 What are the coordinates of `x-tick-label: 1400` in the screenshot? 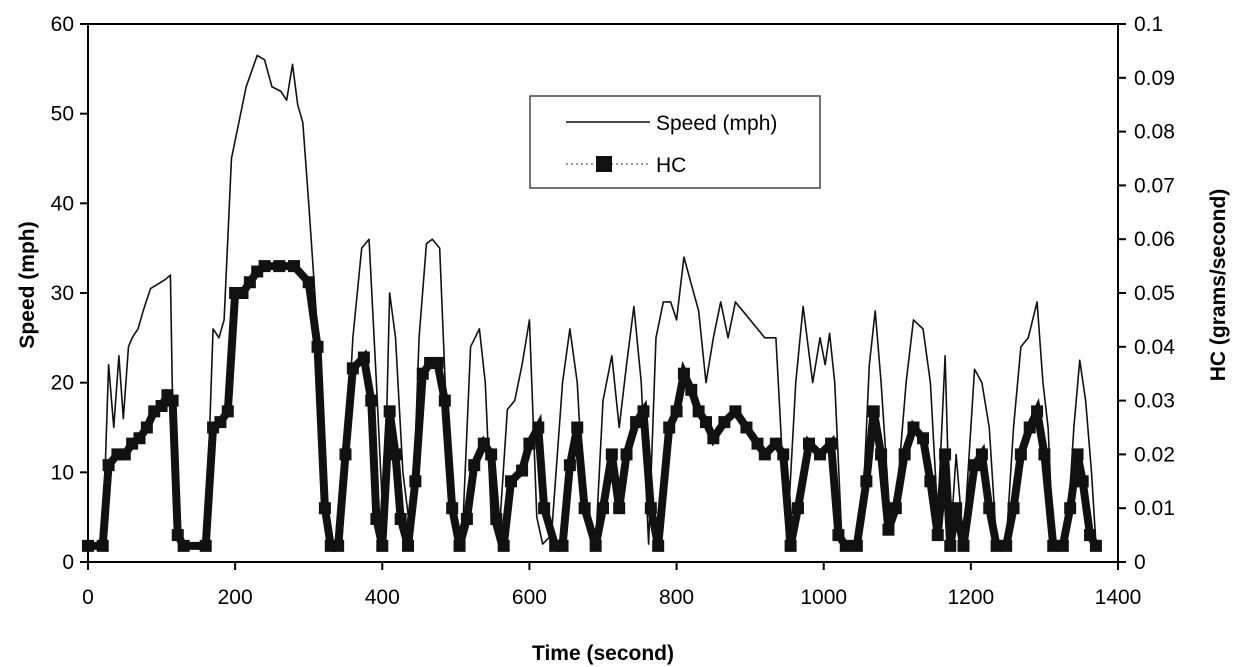 It's located at (1118, 597).